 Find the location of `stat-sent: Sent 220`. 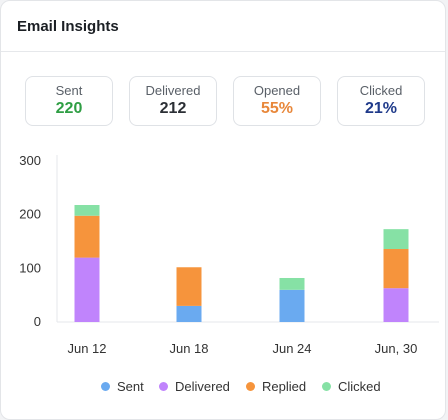

stat-sent: Sent 220 is located at coordinates (69, 101).